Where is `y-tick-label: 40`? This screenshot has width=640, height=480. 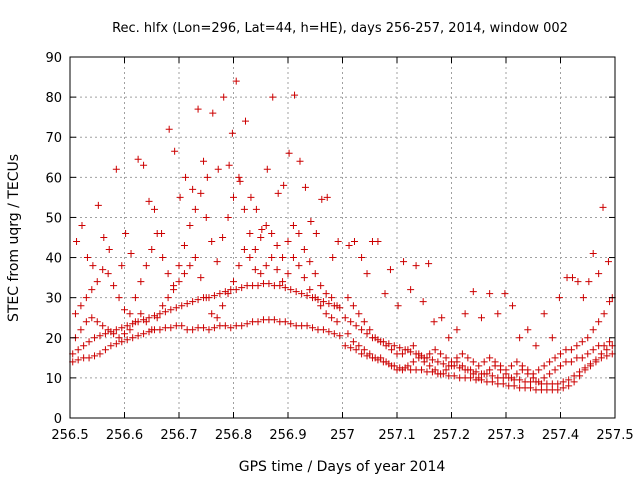 y-tick-label: 40 is located at coordinates (53, 259).